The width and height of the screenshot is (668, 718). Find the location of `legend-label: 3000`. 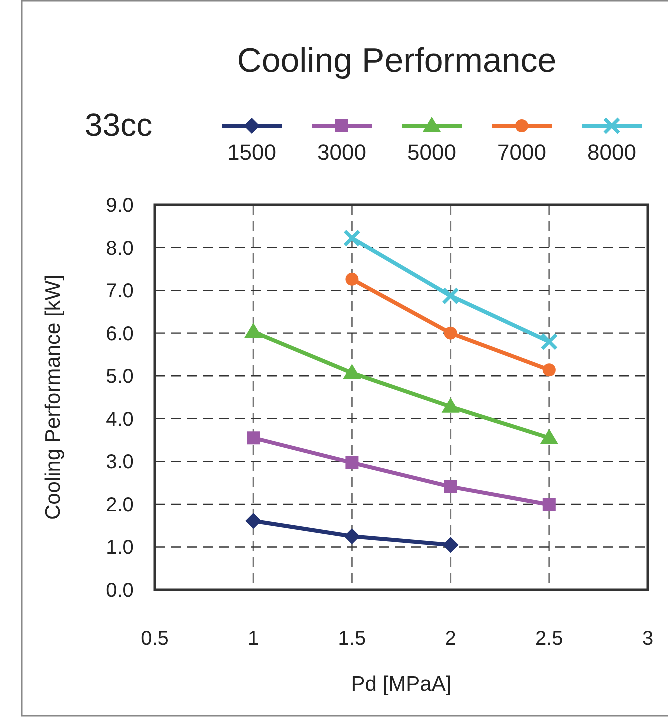

legend-label: 3000 is located at coordinates (342, 152).